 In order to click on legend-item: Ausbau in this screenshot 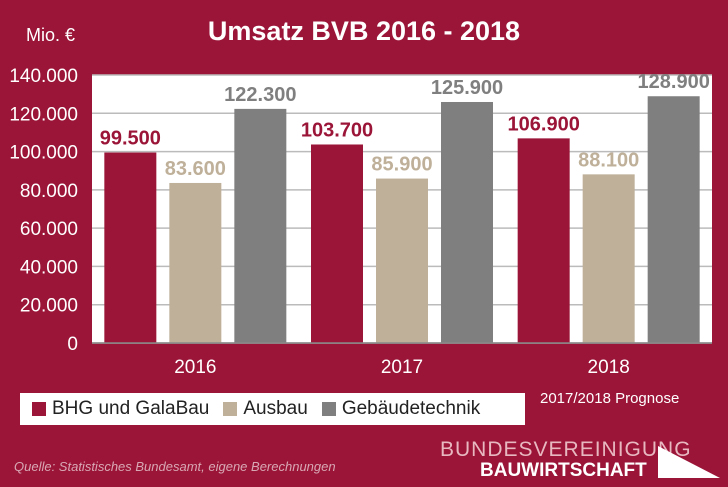, I will do `click(265, 409)`.